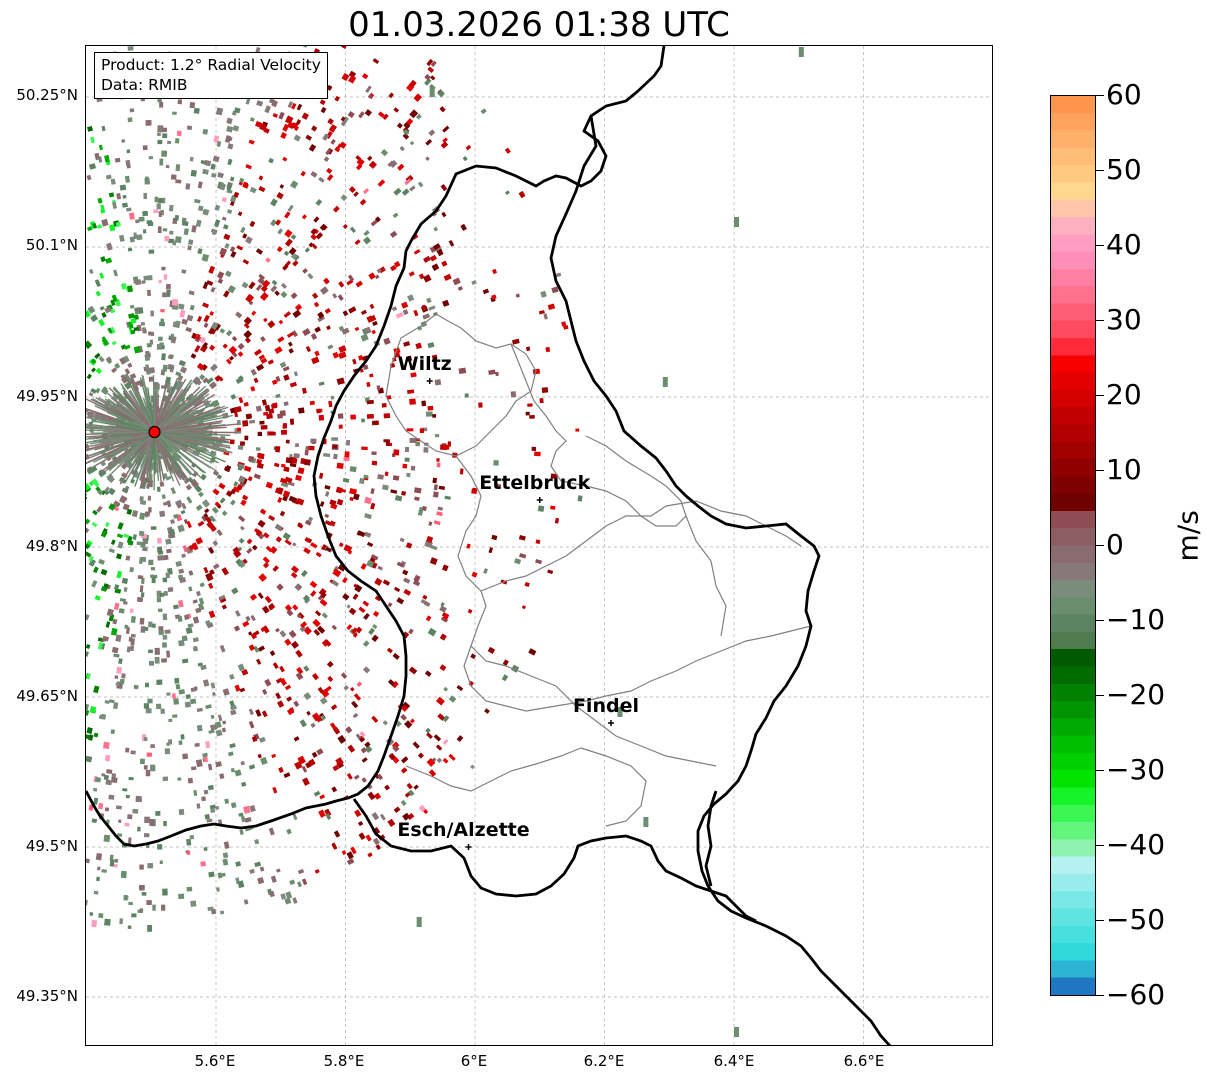 Image resolution: width=1207 pixels, height=1081 pixels. Describe the element at coordinates (47, 696) in the screenshot. I see `y-tick-label: 49.65°N` at that location.